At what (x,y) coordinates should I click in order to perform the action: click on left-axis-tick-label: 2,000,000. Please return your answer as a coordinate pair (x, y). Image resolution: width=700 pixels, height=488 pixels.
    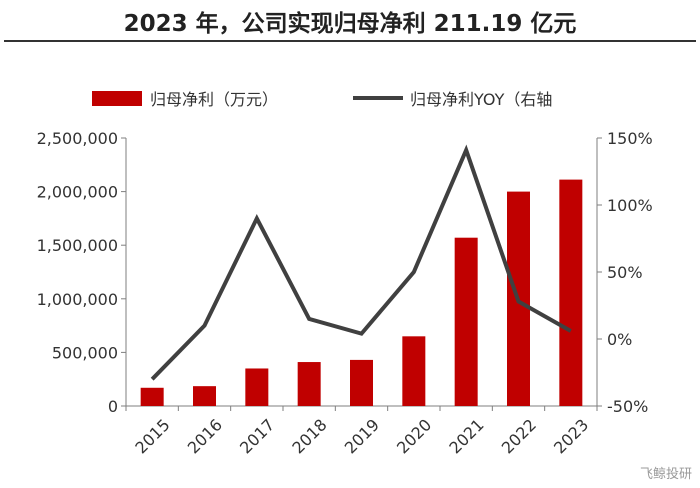
    Looking at the image, I should click on (77, 192).